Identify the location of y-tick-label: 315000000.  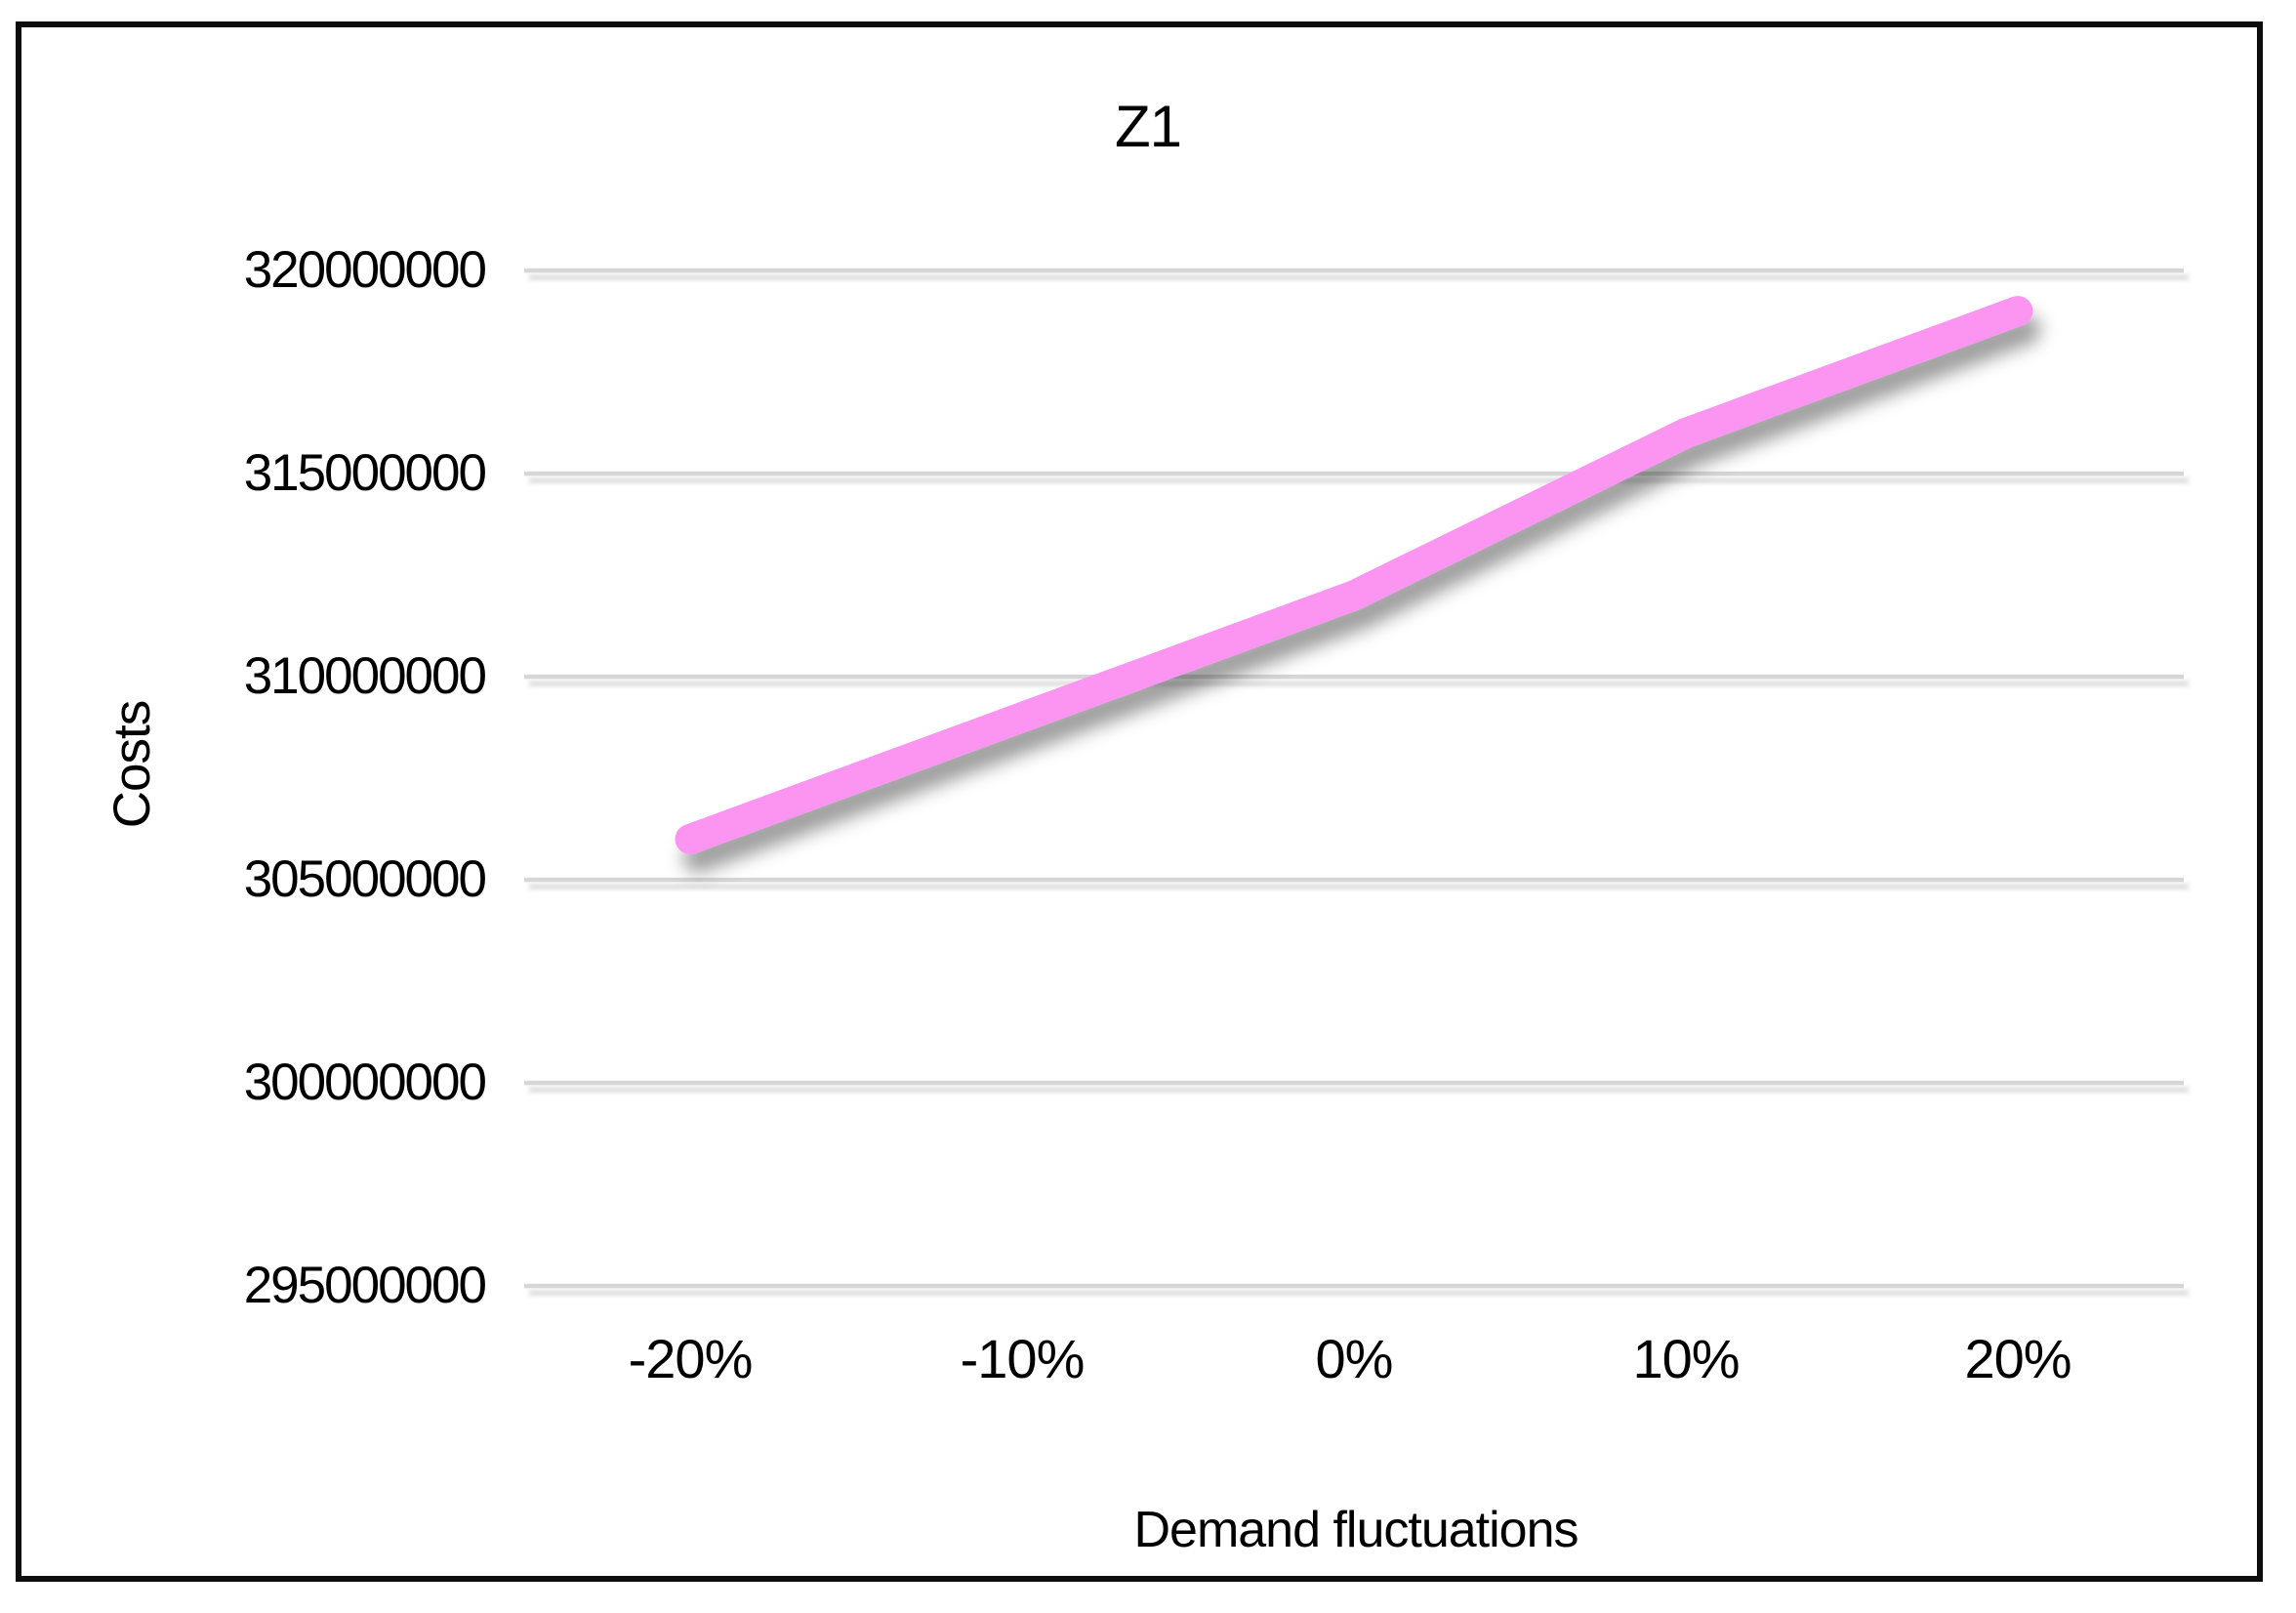
(365, 473).